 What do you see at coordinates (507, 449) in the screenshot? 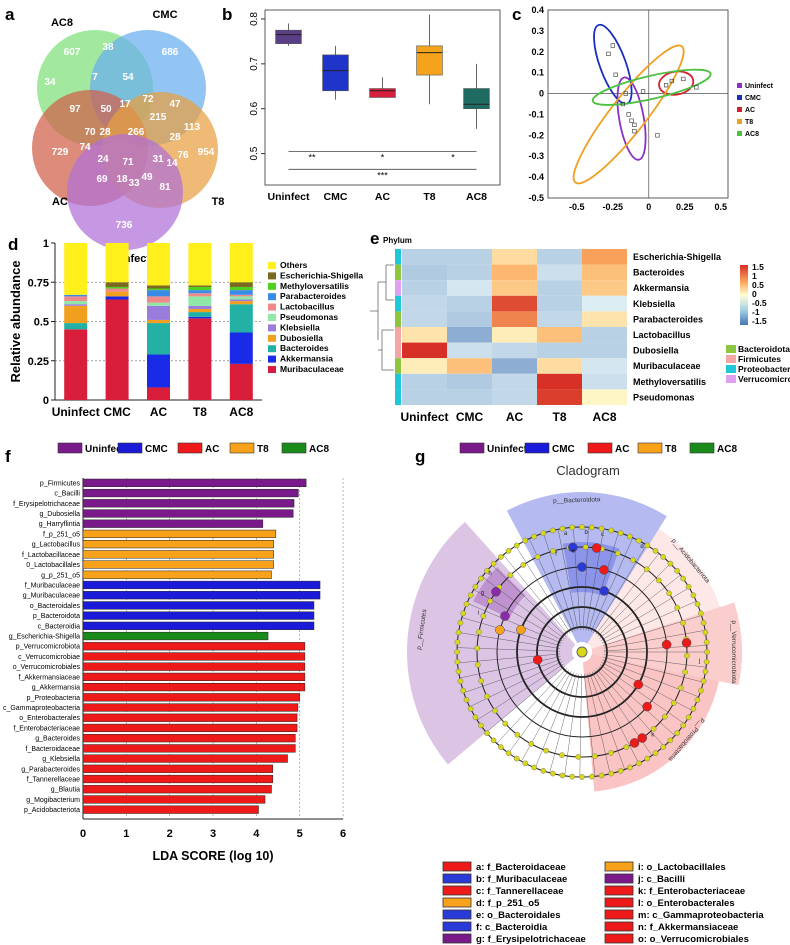
I see `legend-label: Uninfect` at bounding box center [507, 449].